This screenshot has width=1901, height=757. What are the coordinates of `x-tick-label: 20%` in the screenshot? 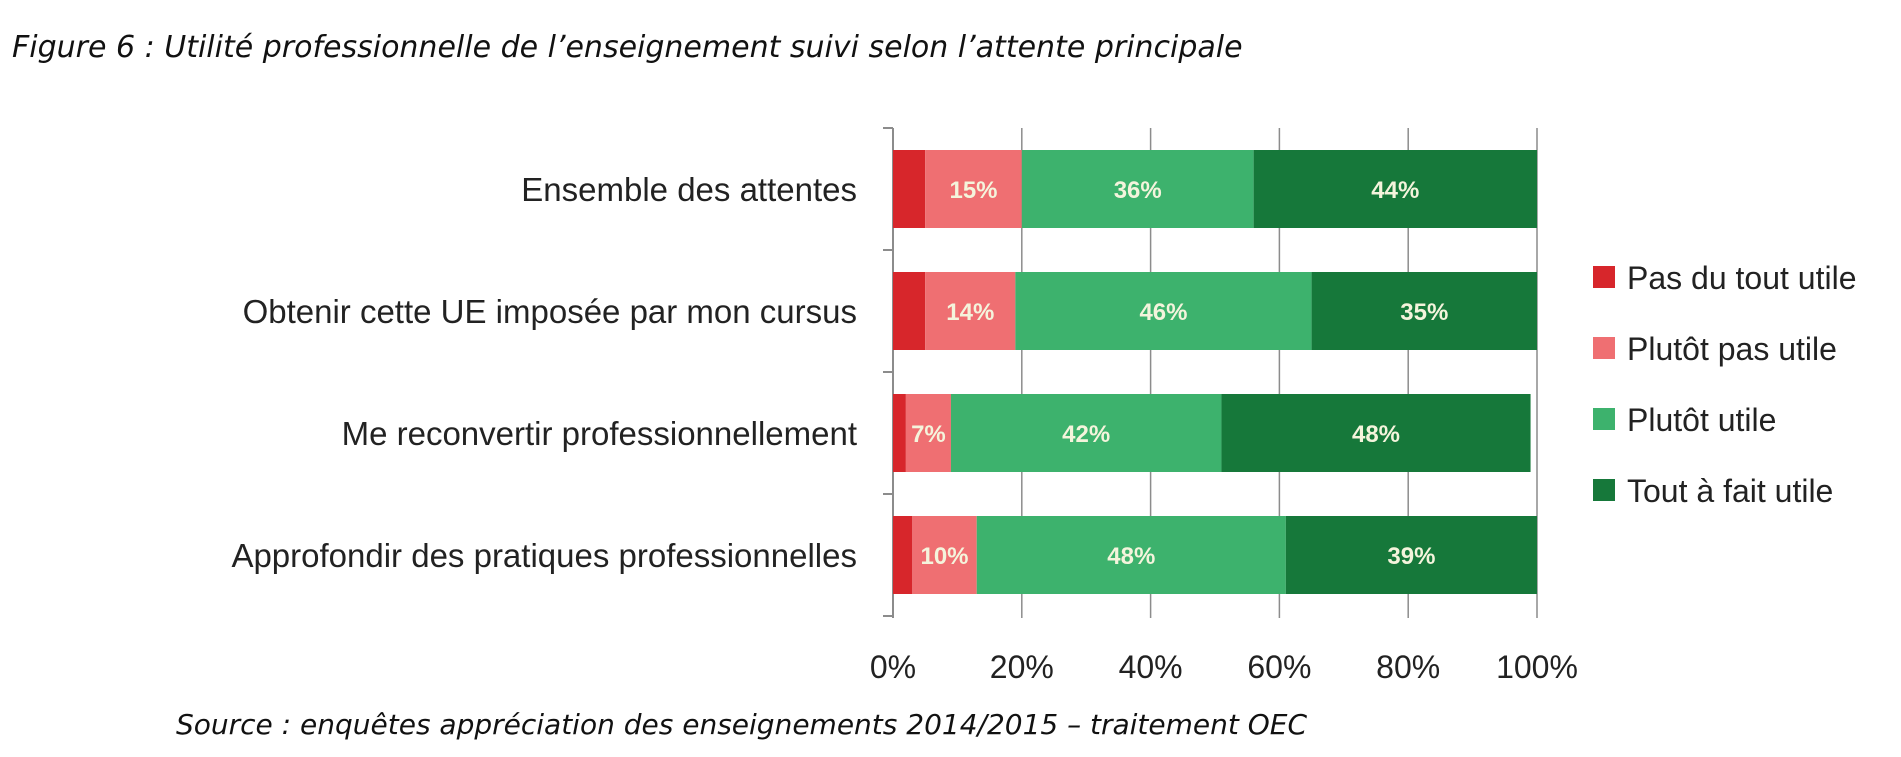 It's located at (1022, 667).